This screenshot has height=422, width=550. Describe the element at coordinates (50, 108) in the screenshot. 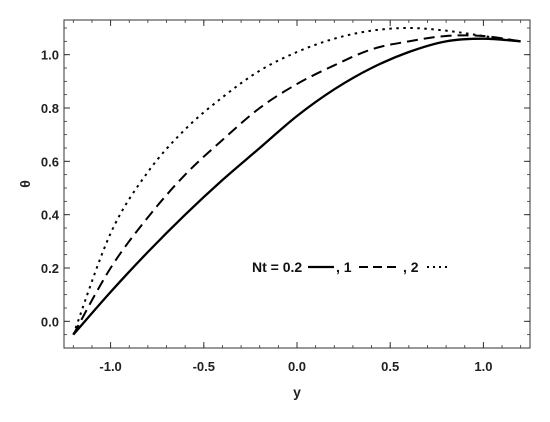

I see `y-tick-label: 0.8` at that location.